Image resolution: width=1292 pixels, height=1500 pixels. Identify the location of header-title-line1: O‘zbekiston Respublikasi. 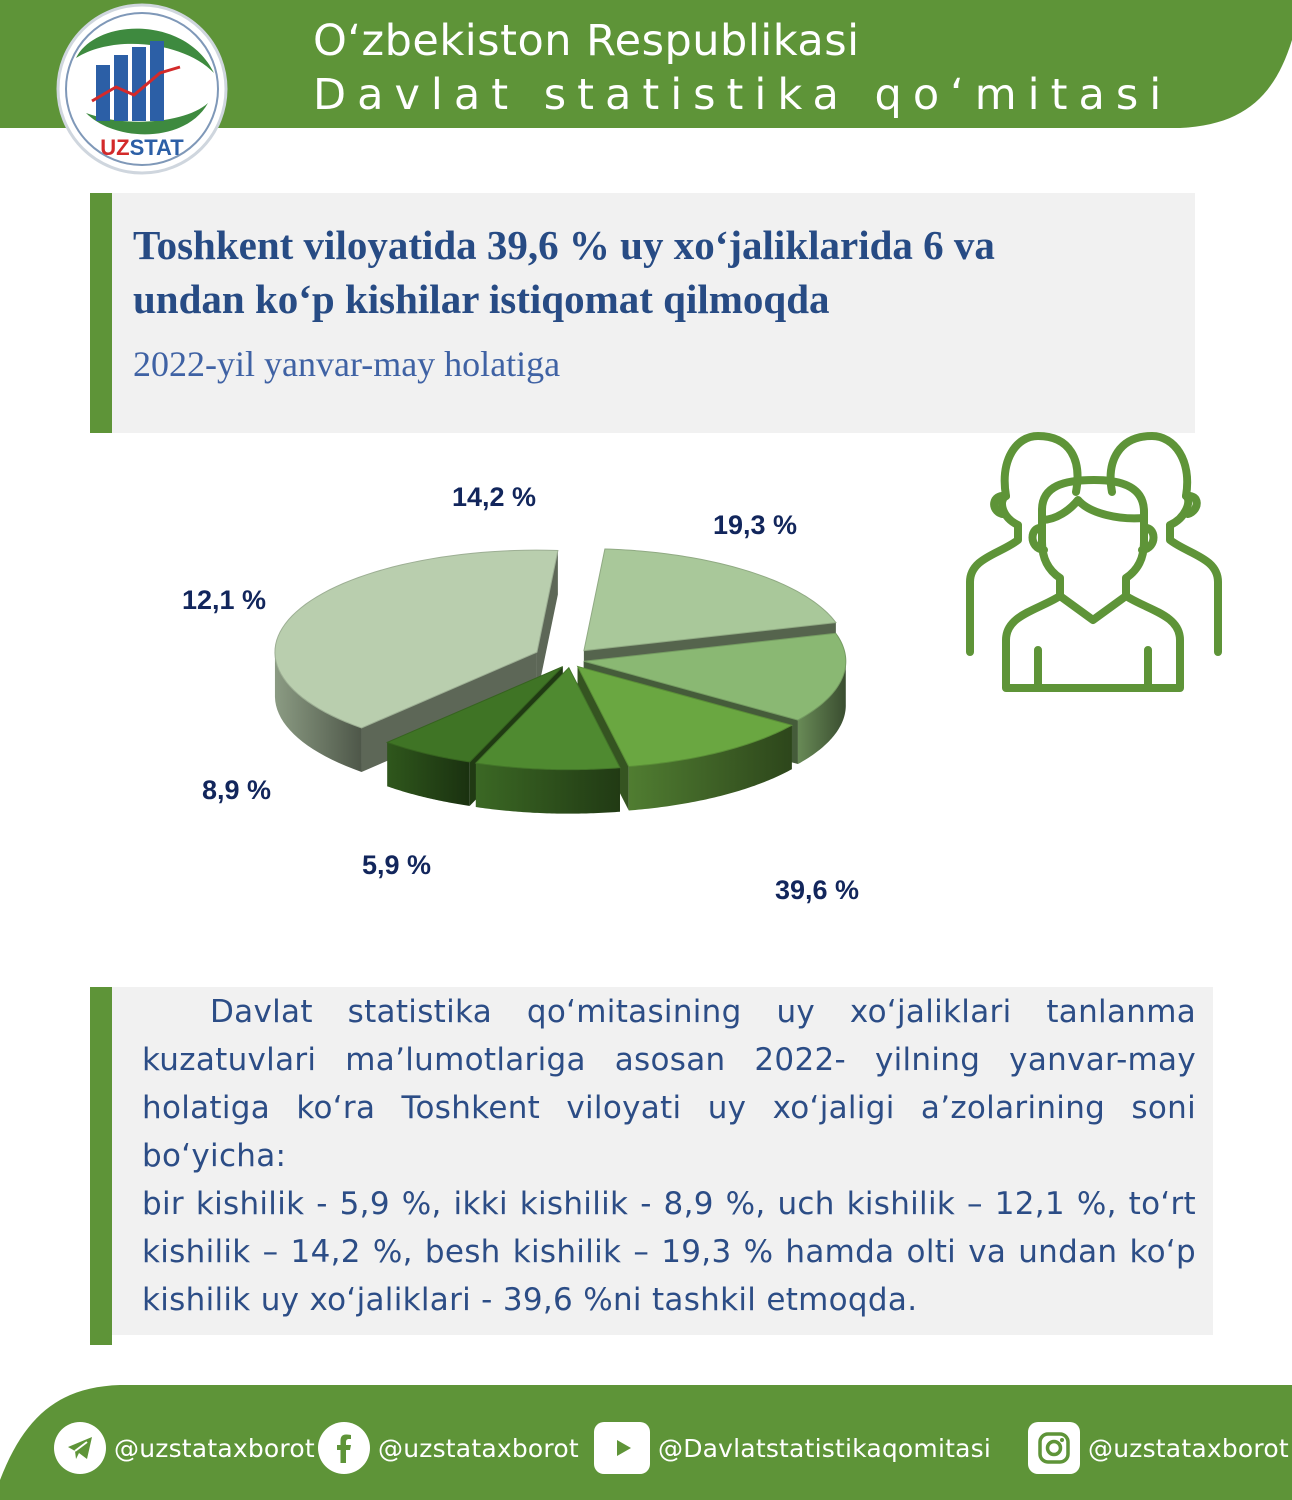
(586, 41).